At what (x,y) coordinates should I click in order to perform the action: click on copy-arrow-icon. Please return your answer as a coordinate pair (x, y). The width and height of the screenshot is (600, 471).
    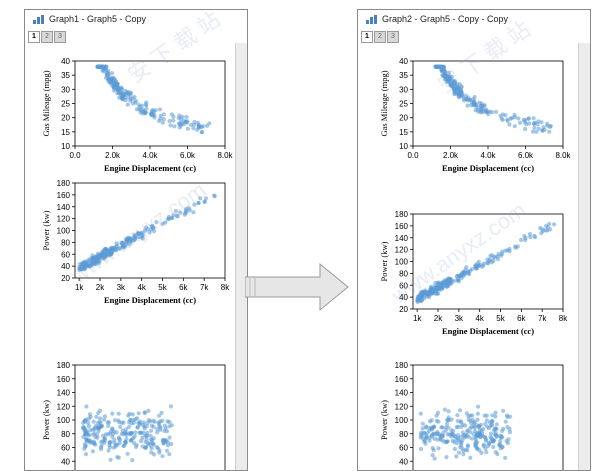
    Looking at the image, I should click on (297, 287).